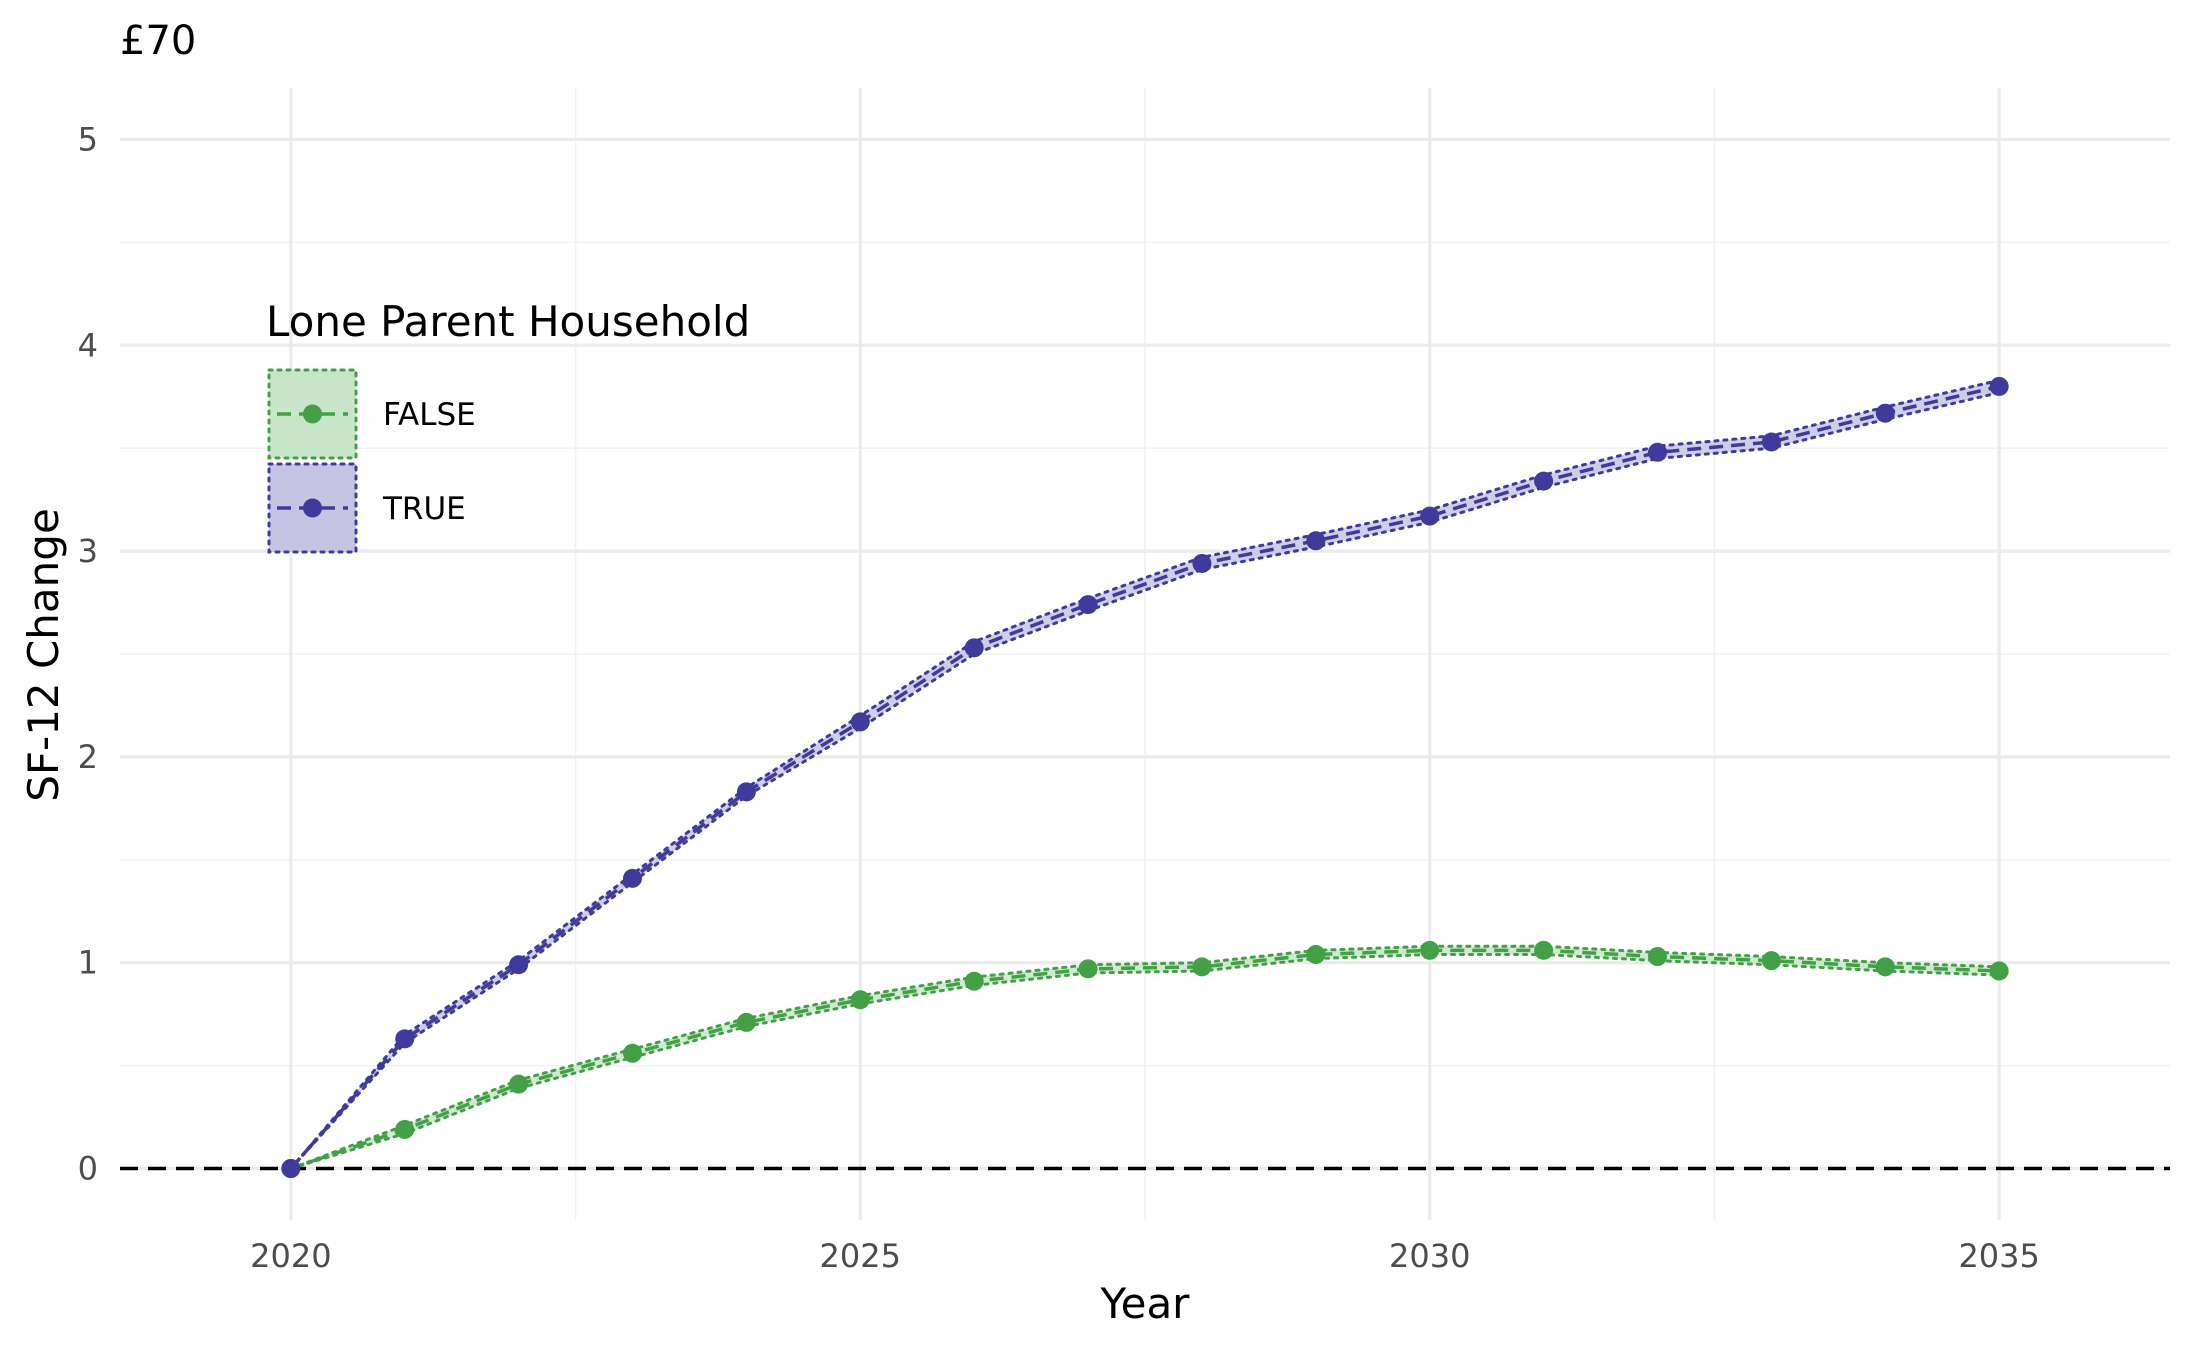 This screenshot has width=2187, height=1349. What do you see at coordinates (508, 321) in the screenshot?
I see `legend-title: Lone Parent Household` at bounding box center [508, 321].